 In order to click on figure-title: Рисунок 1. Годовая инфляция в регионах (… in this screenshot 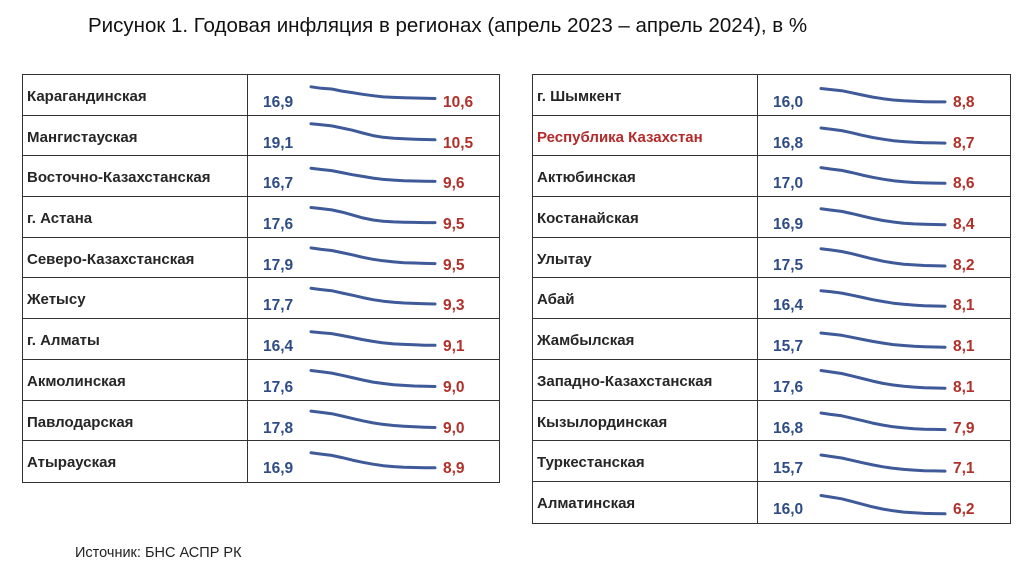, I will do `click(448, 25)`.